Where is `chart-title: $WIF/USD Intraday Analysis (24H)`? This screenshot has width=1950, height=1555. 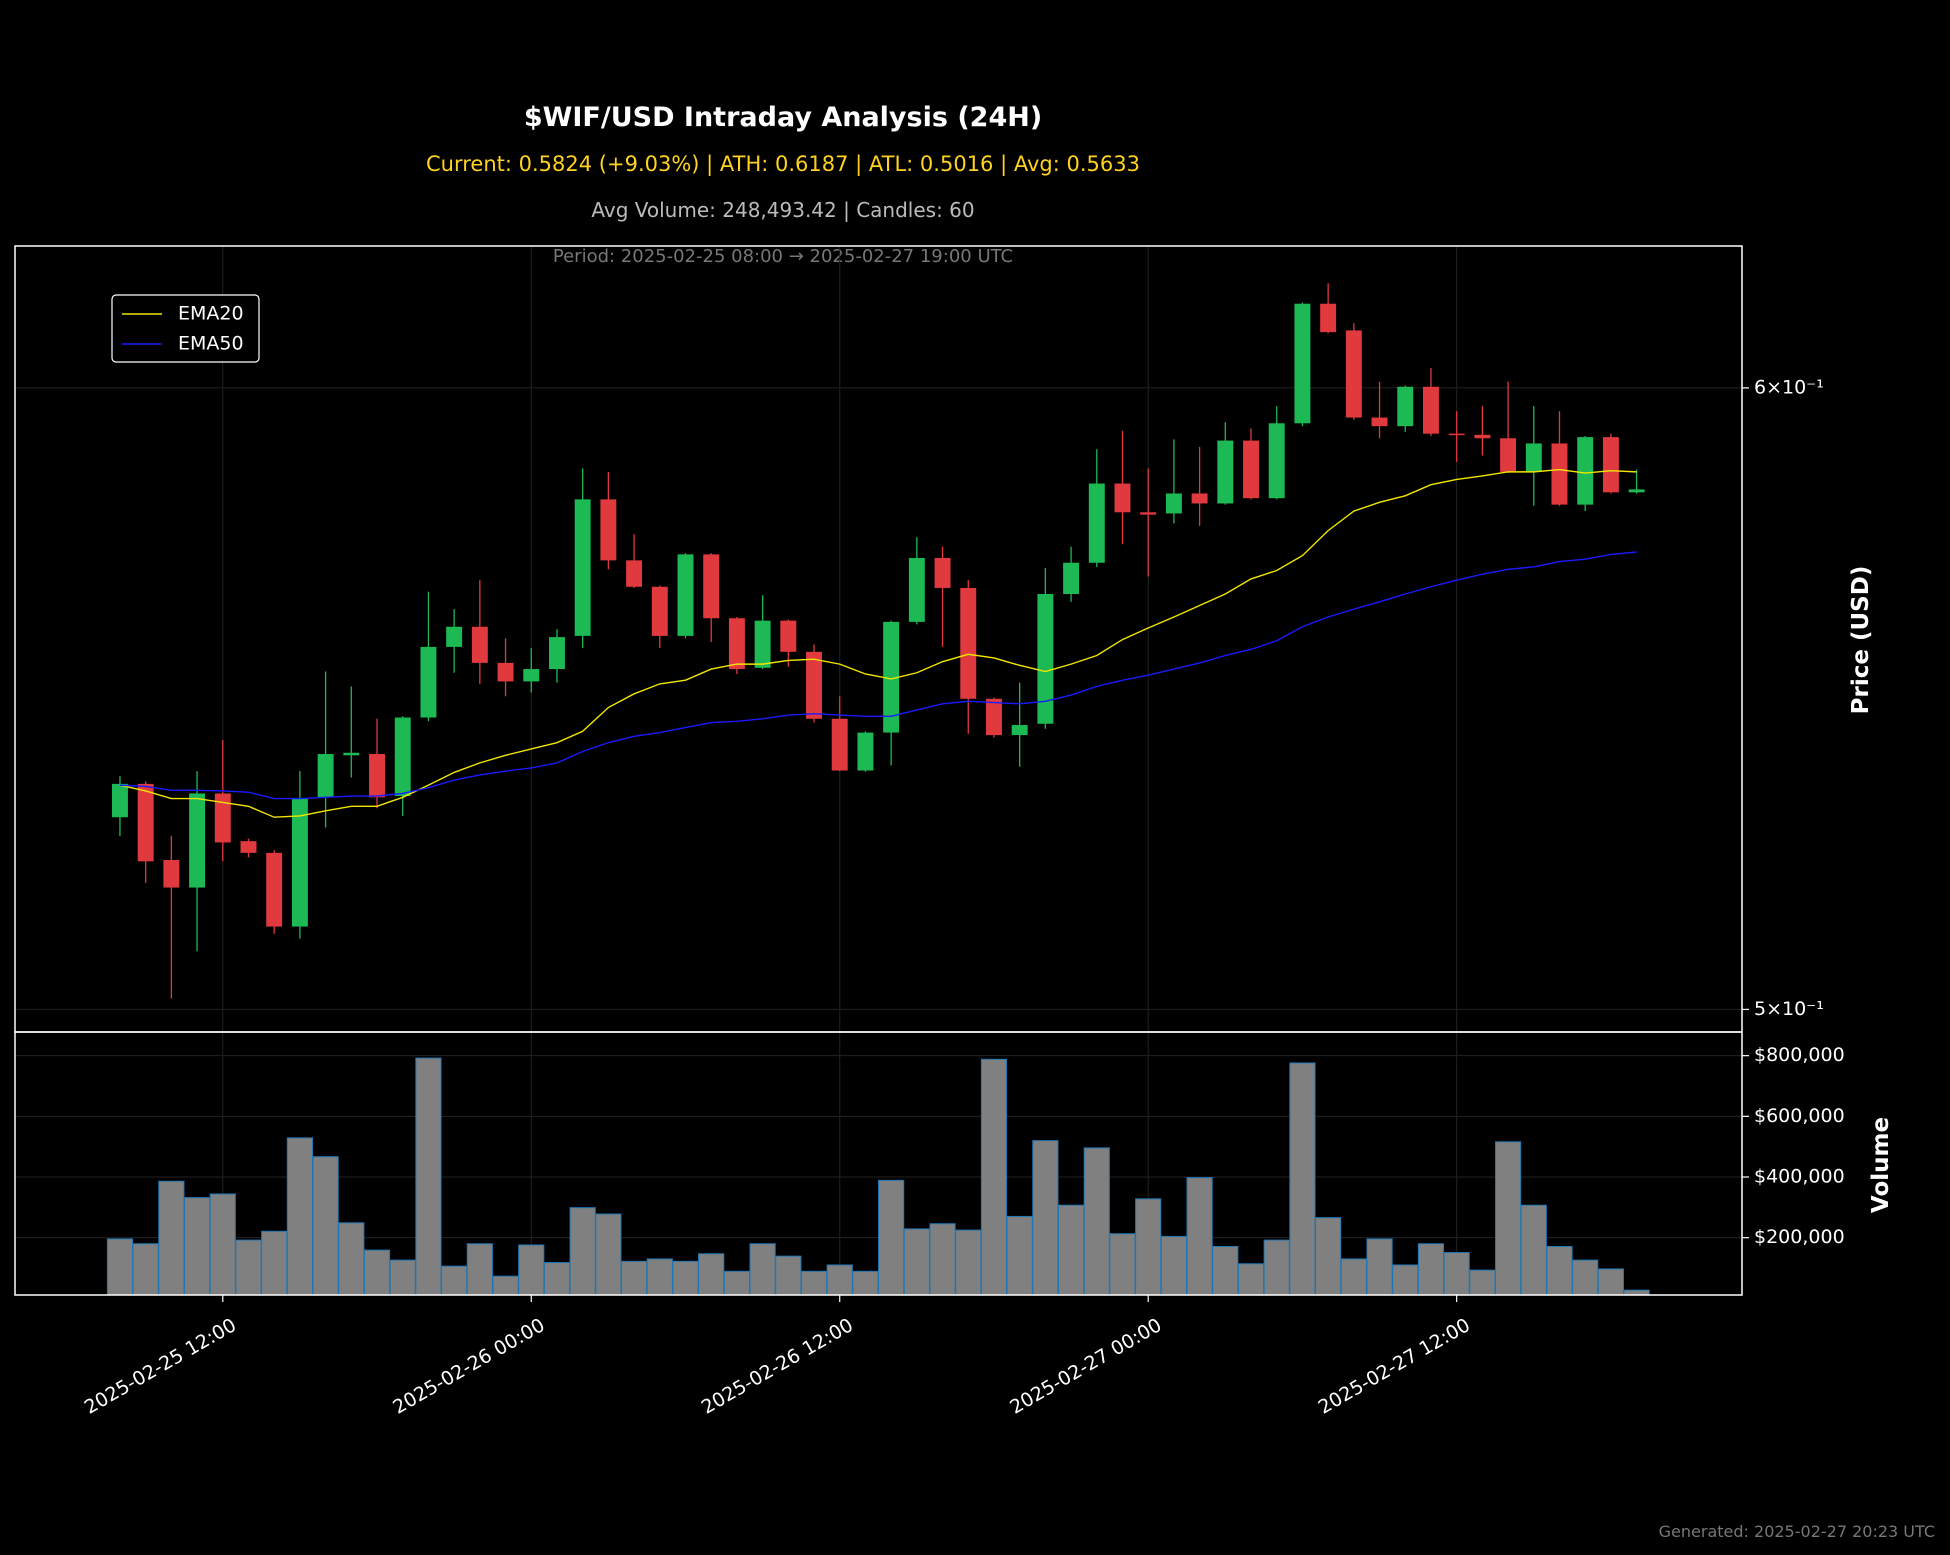 chart-title: $WIF/USD Intraday Analysis (24H) is located at coordinates (783, 117).